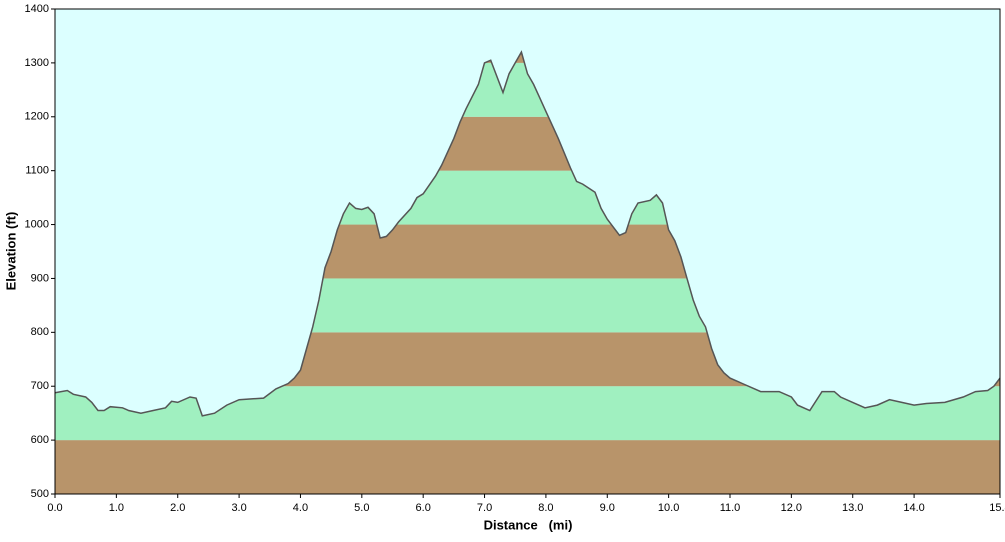 The width and height of the screenshot is (1005, 542). What do you see at coordinates (527, 467) in the screenshot?
I see `band` at bounding box center [527, 467].